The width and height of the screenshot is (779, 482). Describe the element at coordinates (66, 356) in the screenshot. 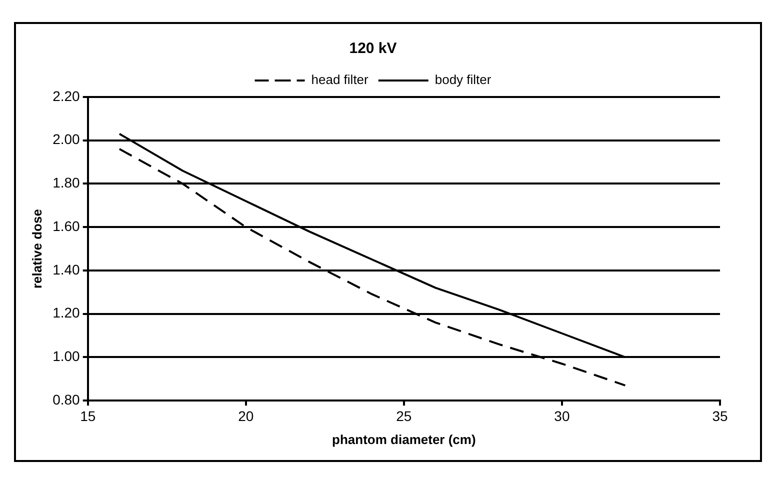

I see `y-tick-label: 1.00` at that location.